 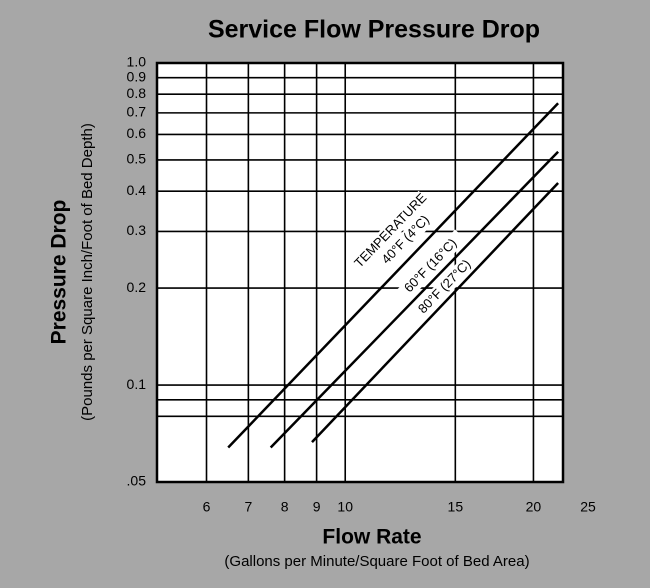 I want to click on x-tick-label: 6, so click(x=207, y=507).